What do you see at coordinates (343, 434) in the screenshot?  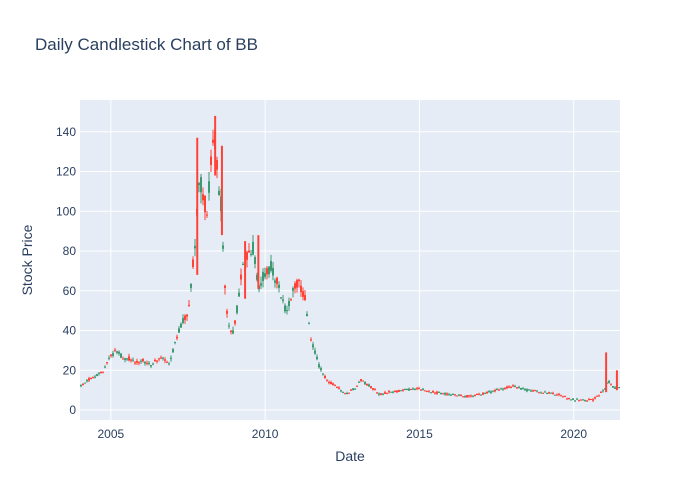 I see `x-axis-ticks: 2005 2010 2015 2020` at bounding box center [343, 434].